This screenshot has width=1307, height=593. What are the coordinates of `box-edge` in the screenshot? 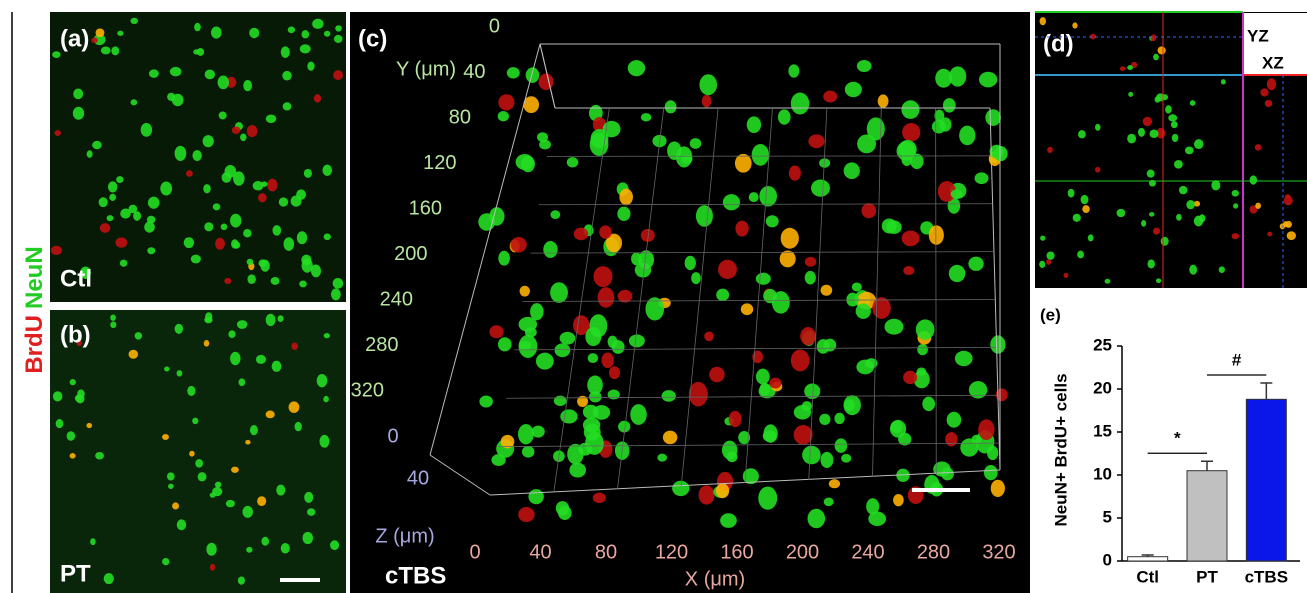 It's located at (460, 475).